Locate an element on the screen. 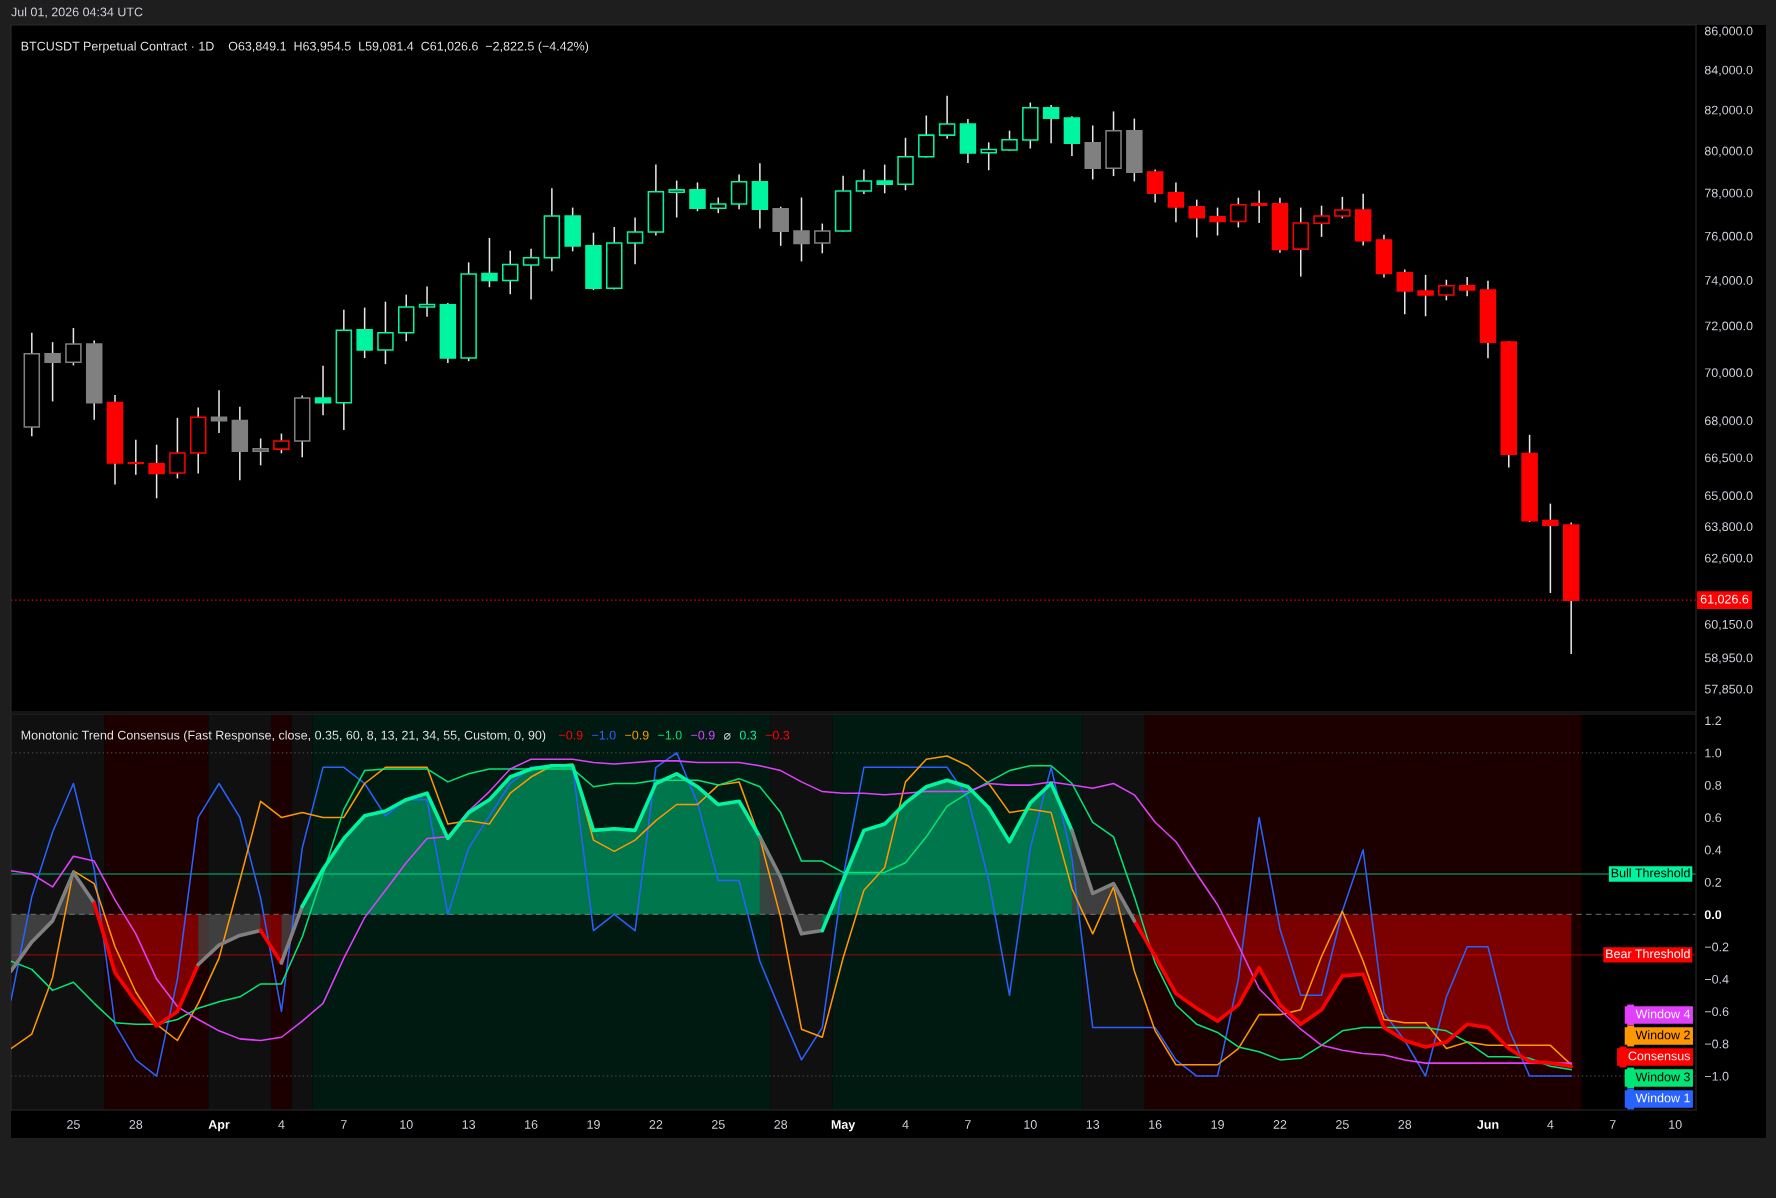 The height and width of the screenshot is (1198, 1776). y-tick-label: 80,000.0 is located at coordinates (1728, 151).